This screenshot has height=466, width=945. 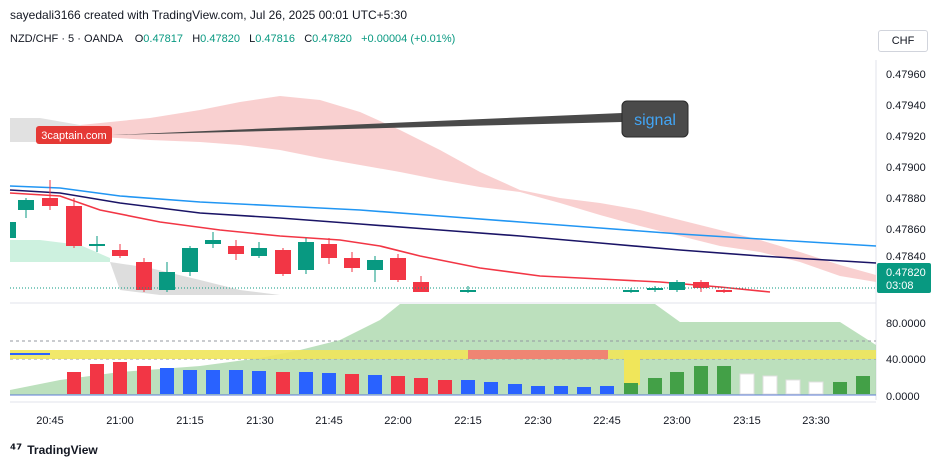 I want to click on osc-histogram, so click(x=468, y=378).